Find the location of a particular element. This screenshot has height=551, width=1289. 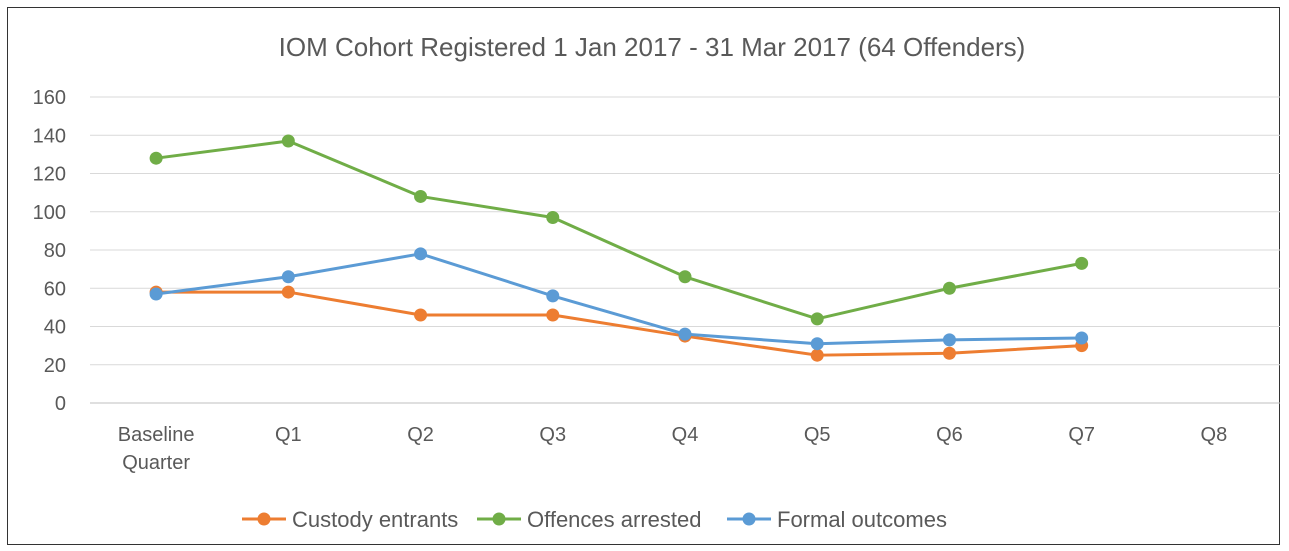

x-tick-label: Q2 is located at coordinates (420, 435).